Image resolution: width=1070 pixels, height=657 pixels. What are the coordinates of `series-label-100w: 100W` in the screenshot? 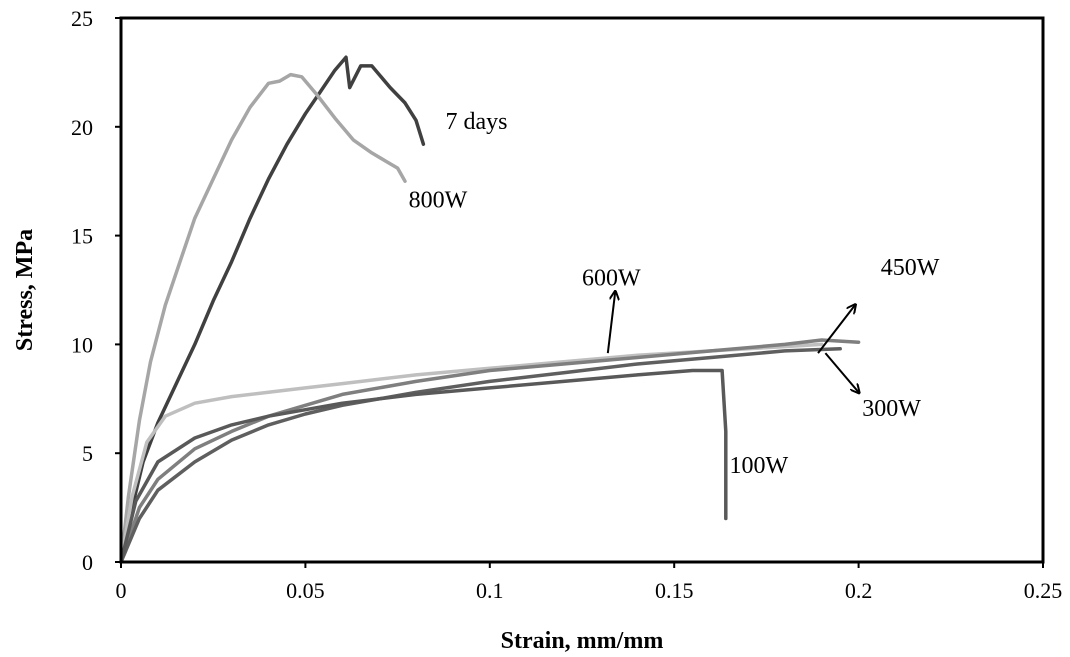 It's located at (759, 466).